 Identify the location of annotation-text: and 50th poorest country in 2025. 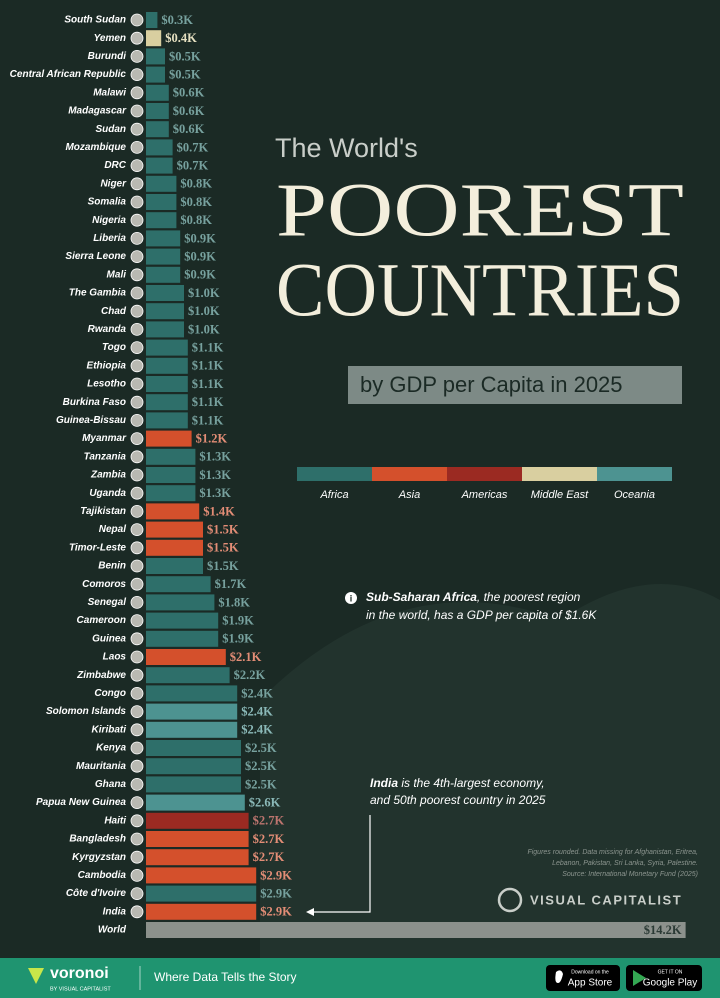
(458, 800).